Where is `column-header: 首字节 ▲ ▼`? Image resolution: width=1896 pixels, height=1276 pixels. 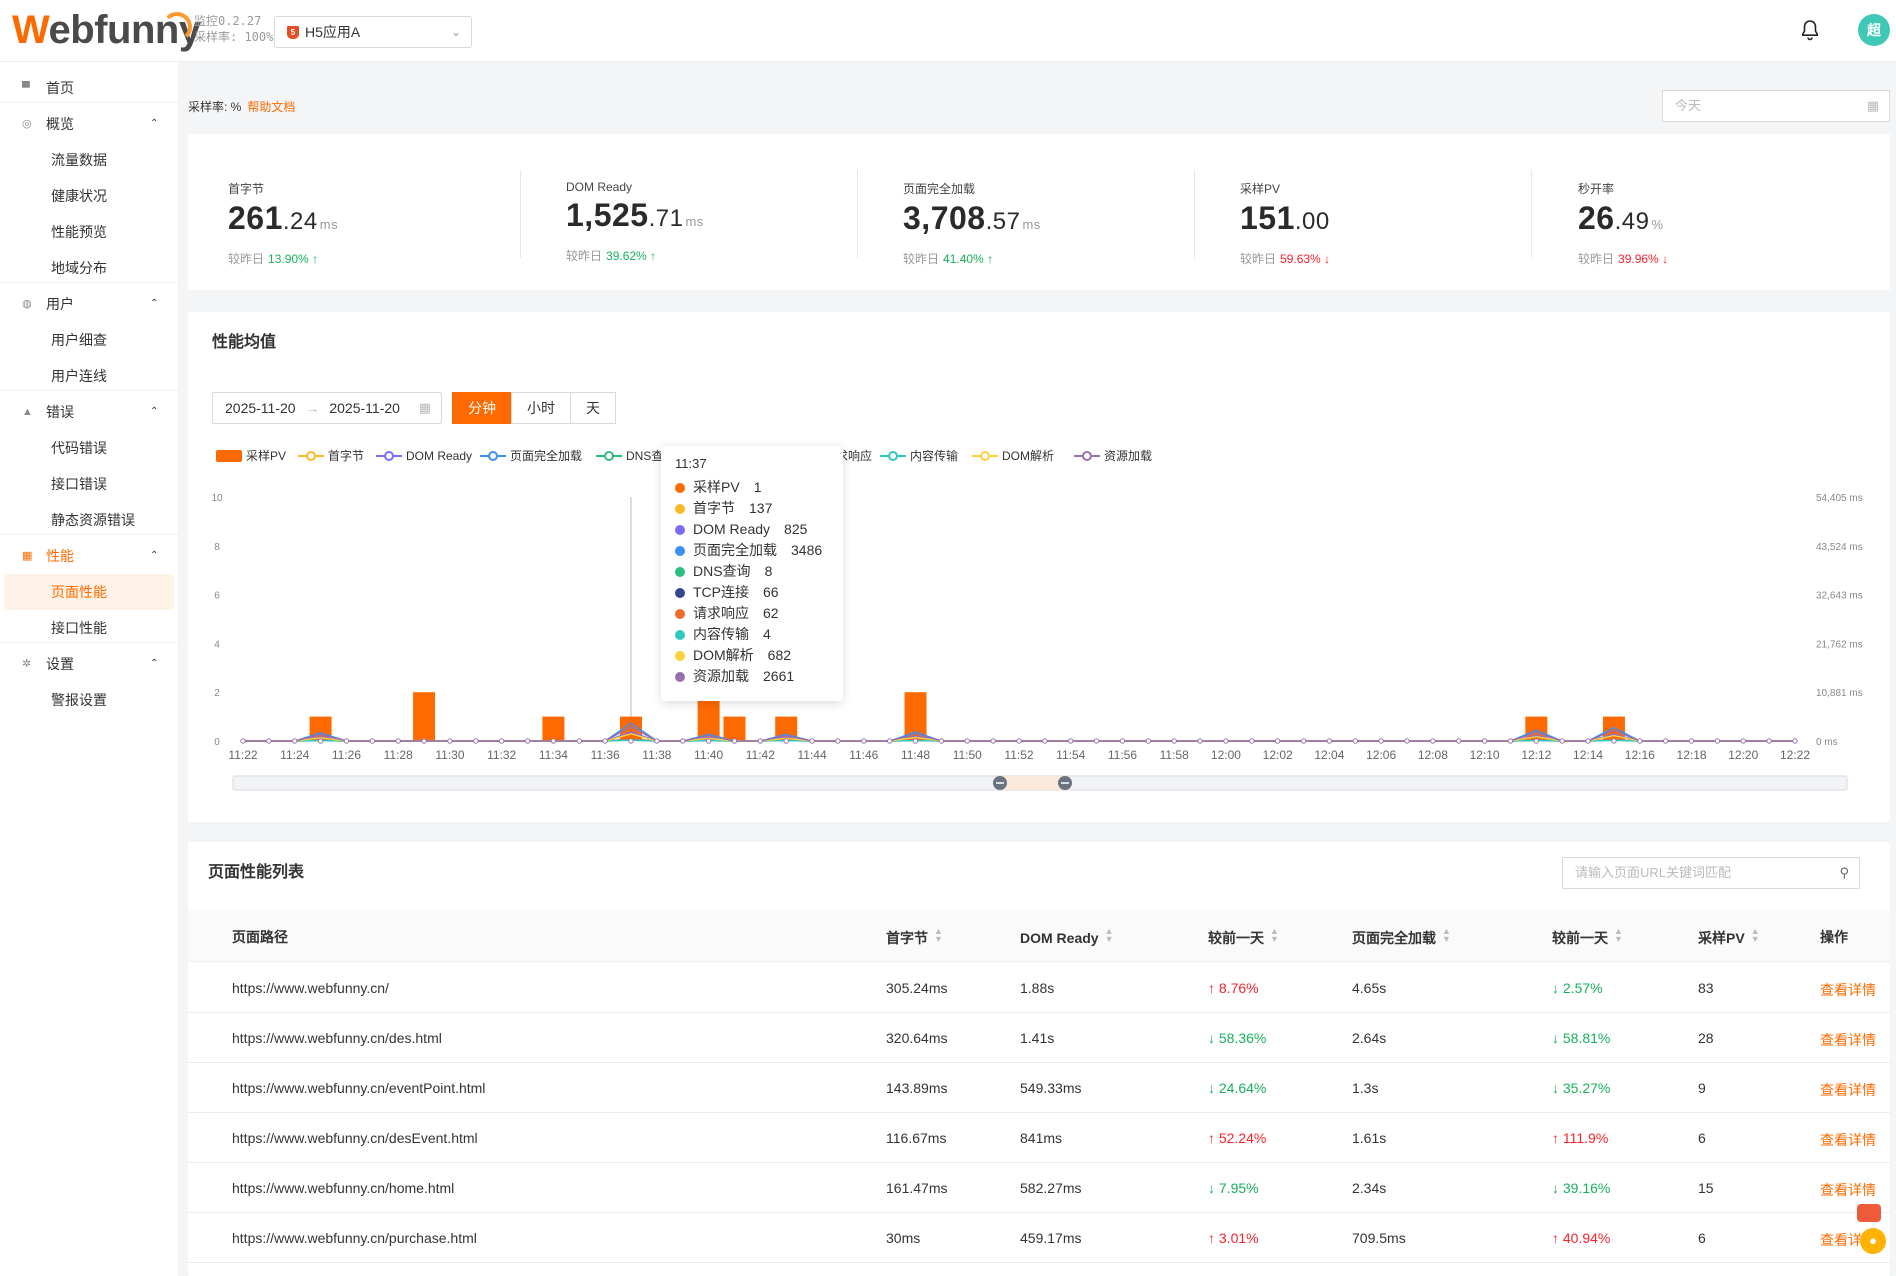 column-header: 首字节 ▲ ▼ is located at coordinates (914, 937).